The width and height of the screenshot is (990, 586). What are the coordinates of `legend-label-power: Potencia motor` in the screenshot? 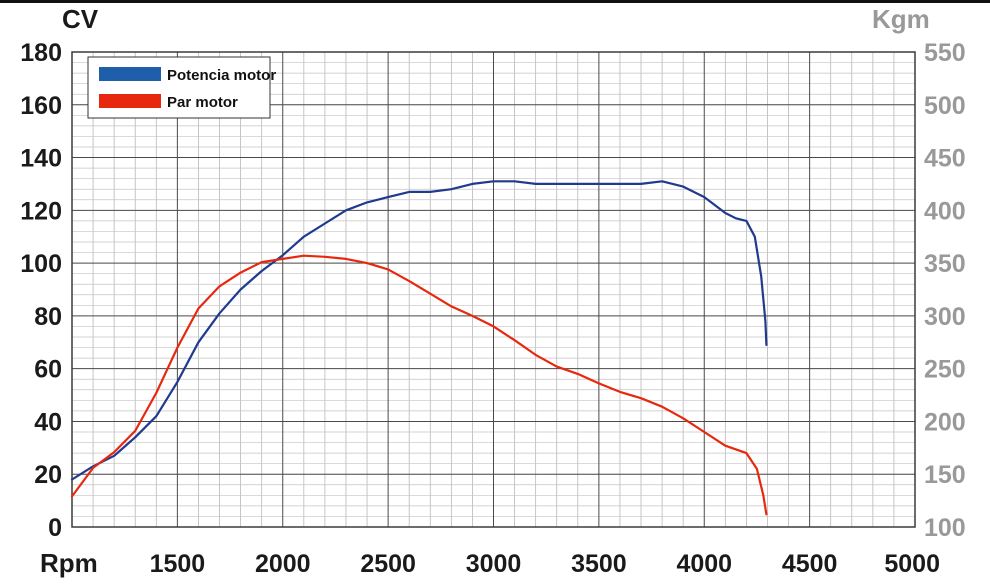 It's located at (221, 75).